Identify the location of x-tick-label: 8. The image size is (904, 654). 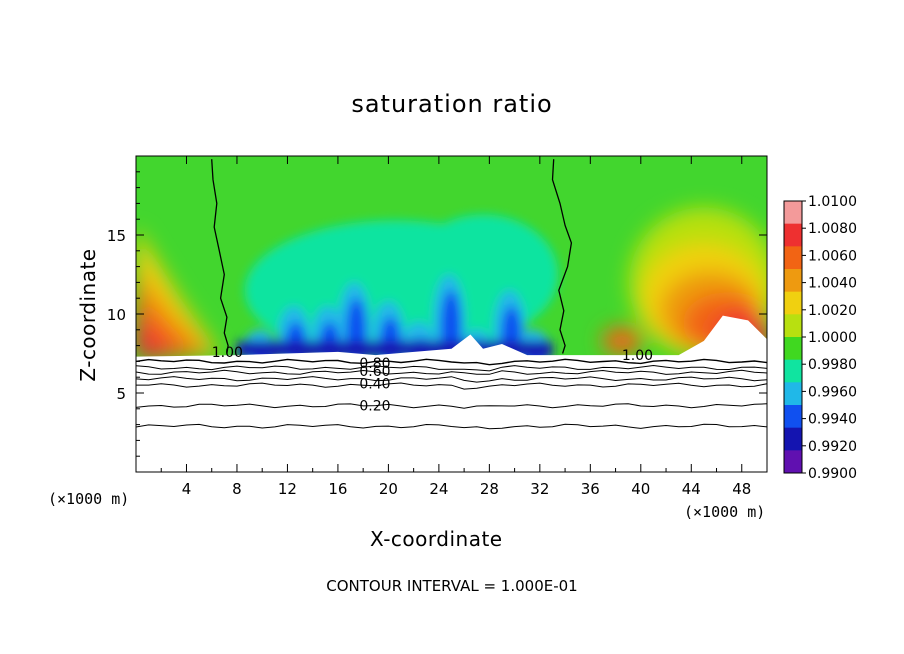
(237, 489).